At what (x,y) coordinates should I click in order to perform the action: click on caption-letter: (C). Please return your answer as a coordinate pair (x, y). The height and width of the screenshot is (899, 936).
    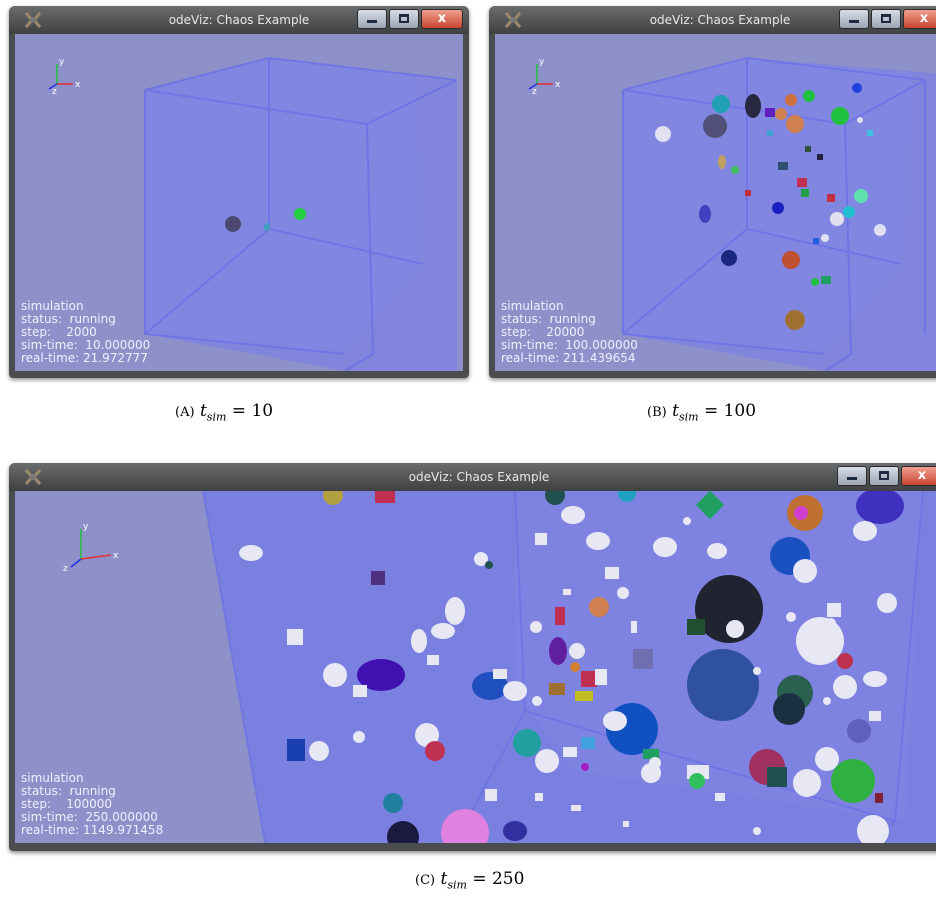
    Looking at the image, I should click on (425, 880).